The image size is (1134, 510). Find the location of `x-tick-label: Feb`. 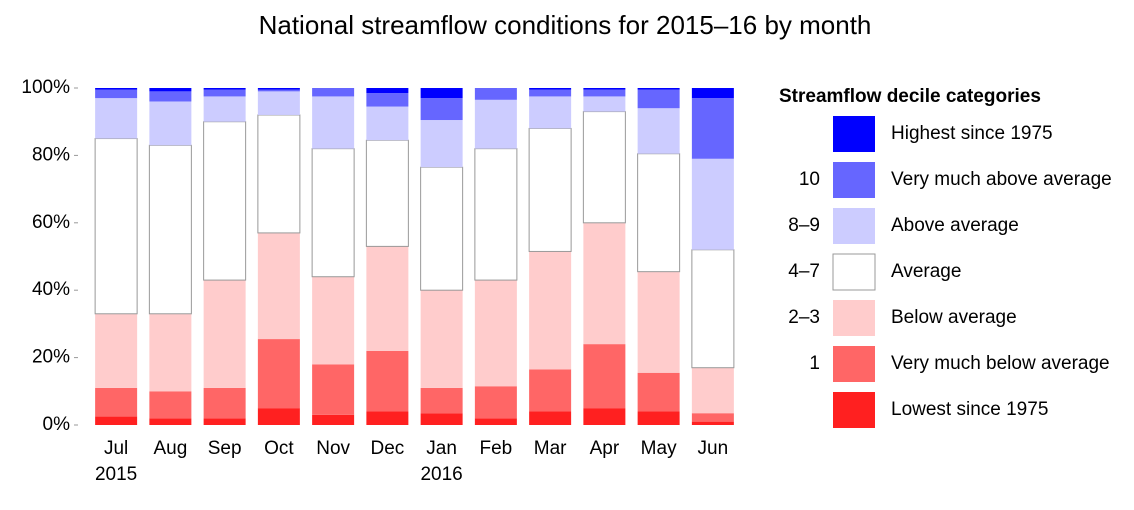

x-tick-label: Feb is located at coordinates (496, 448).